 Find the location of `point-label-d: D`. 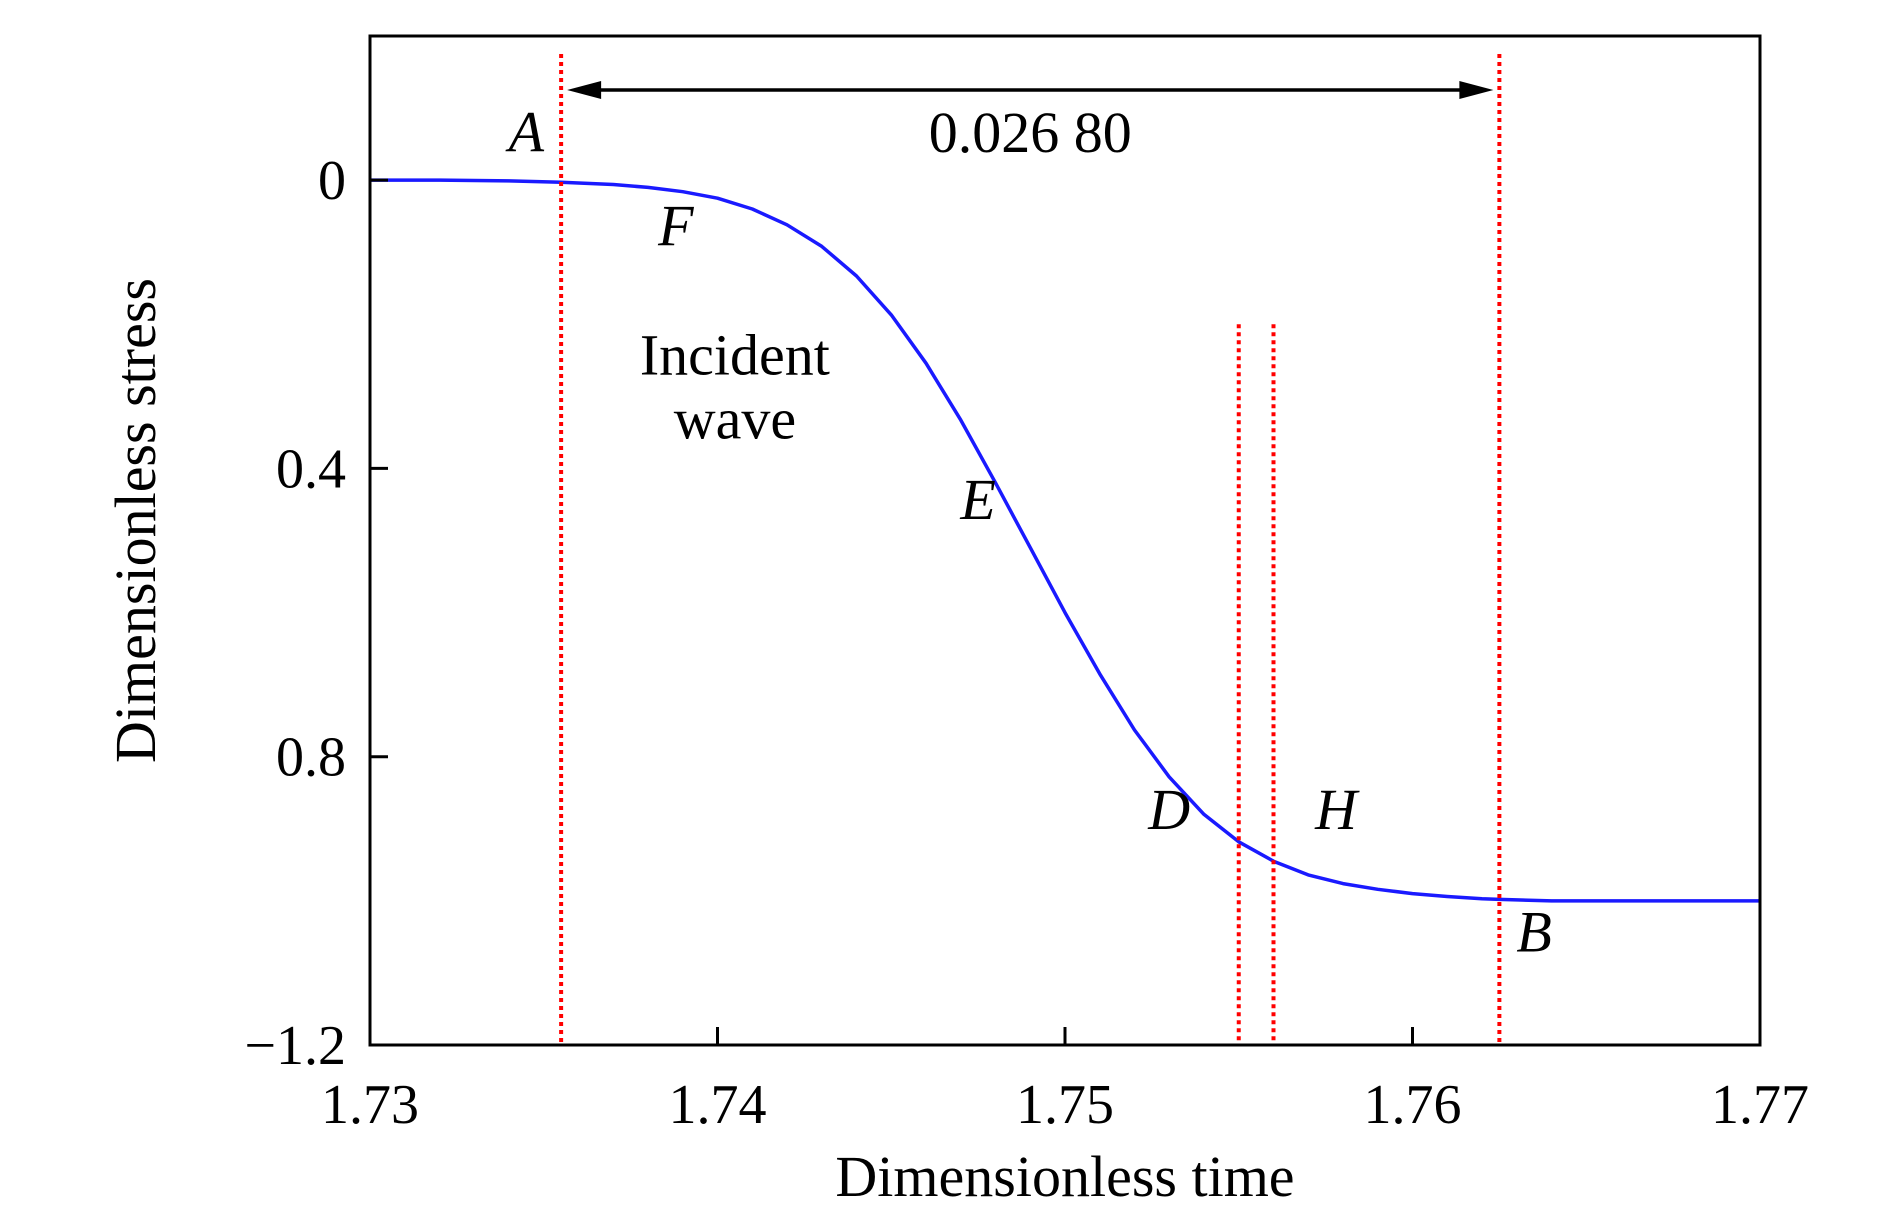

point-label-d: D is located at coordinates (1168, 809).